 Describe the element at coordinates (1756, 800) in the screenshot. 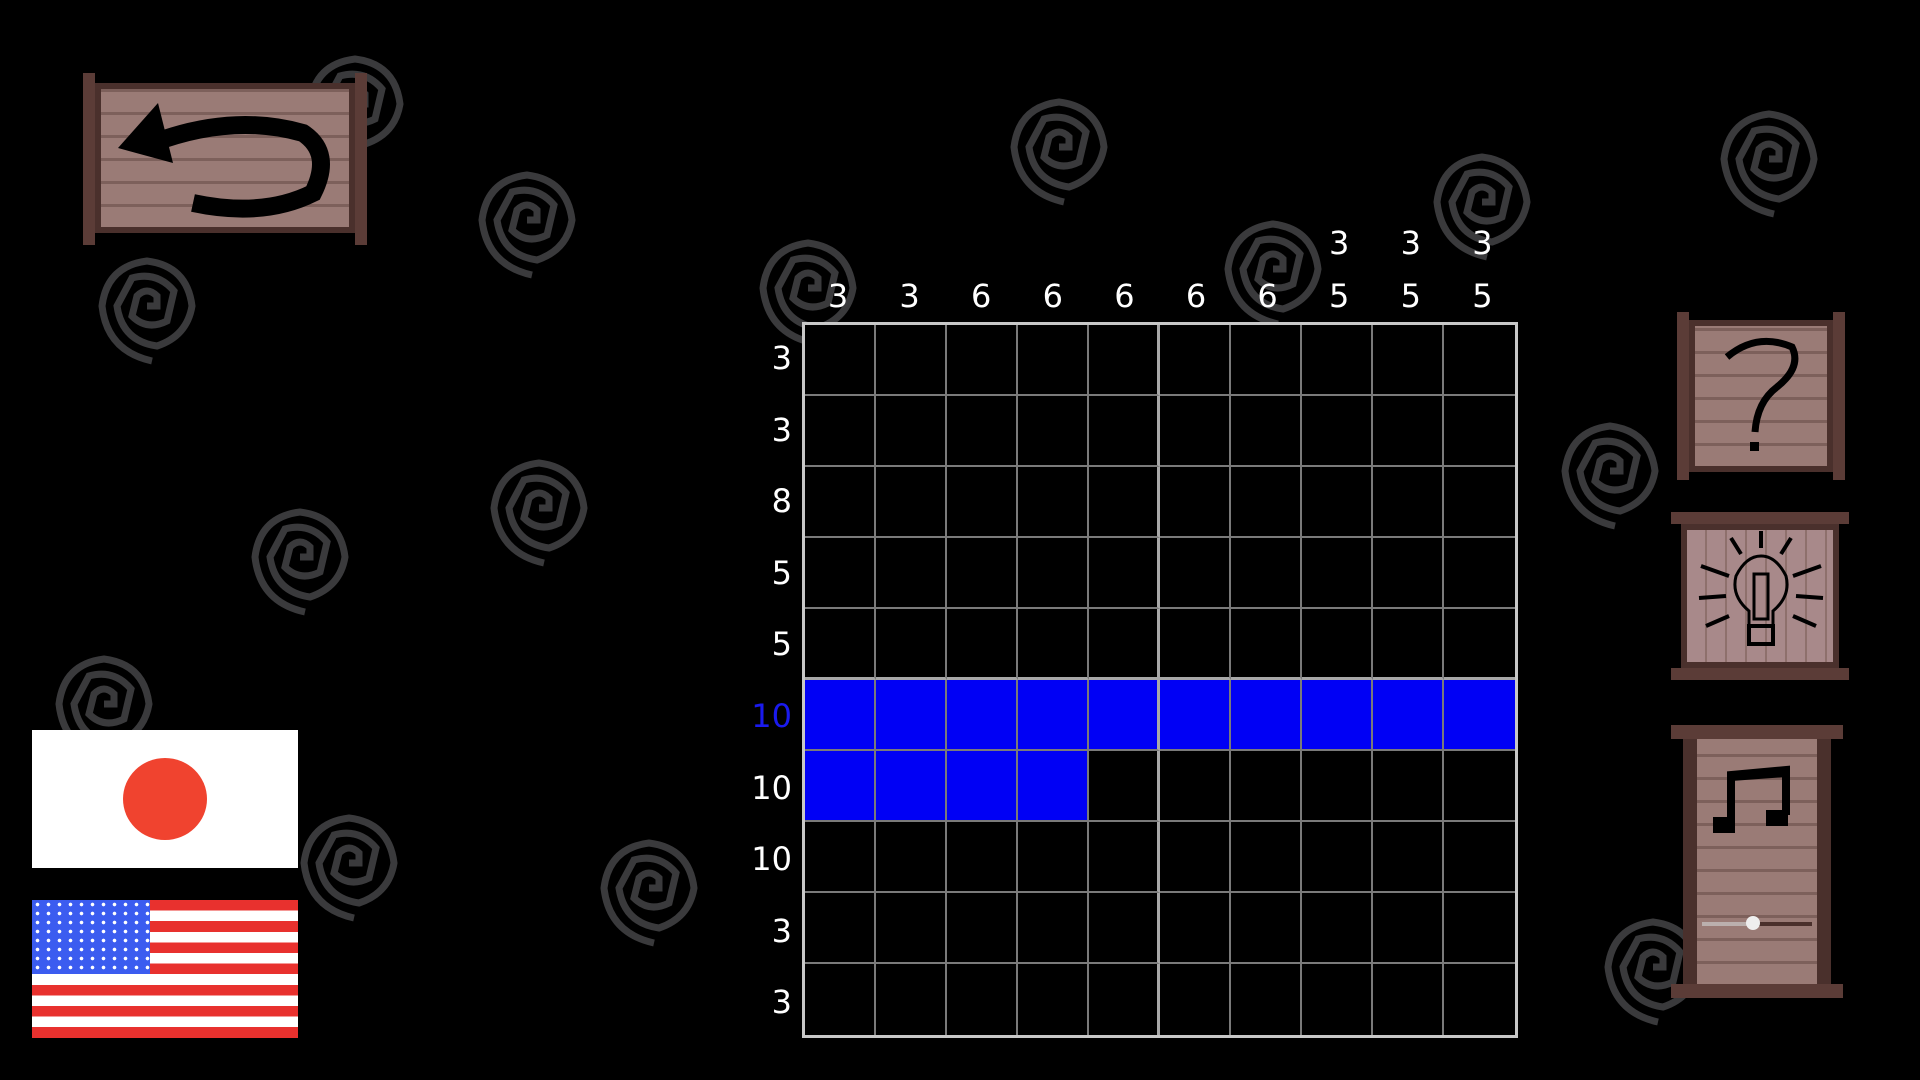

I see `music-note-icon` at that location.